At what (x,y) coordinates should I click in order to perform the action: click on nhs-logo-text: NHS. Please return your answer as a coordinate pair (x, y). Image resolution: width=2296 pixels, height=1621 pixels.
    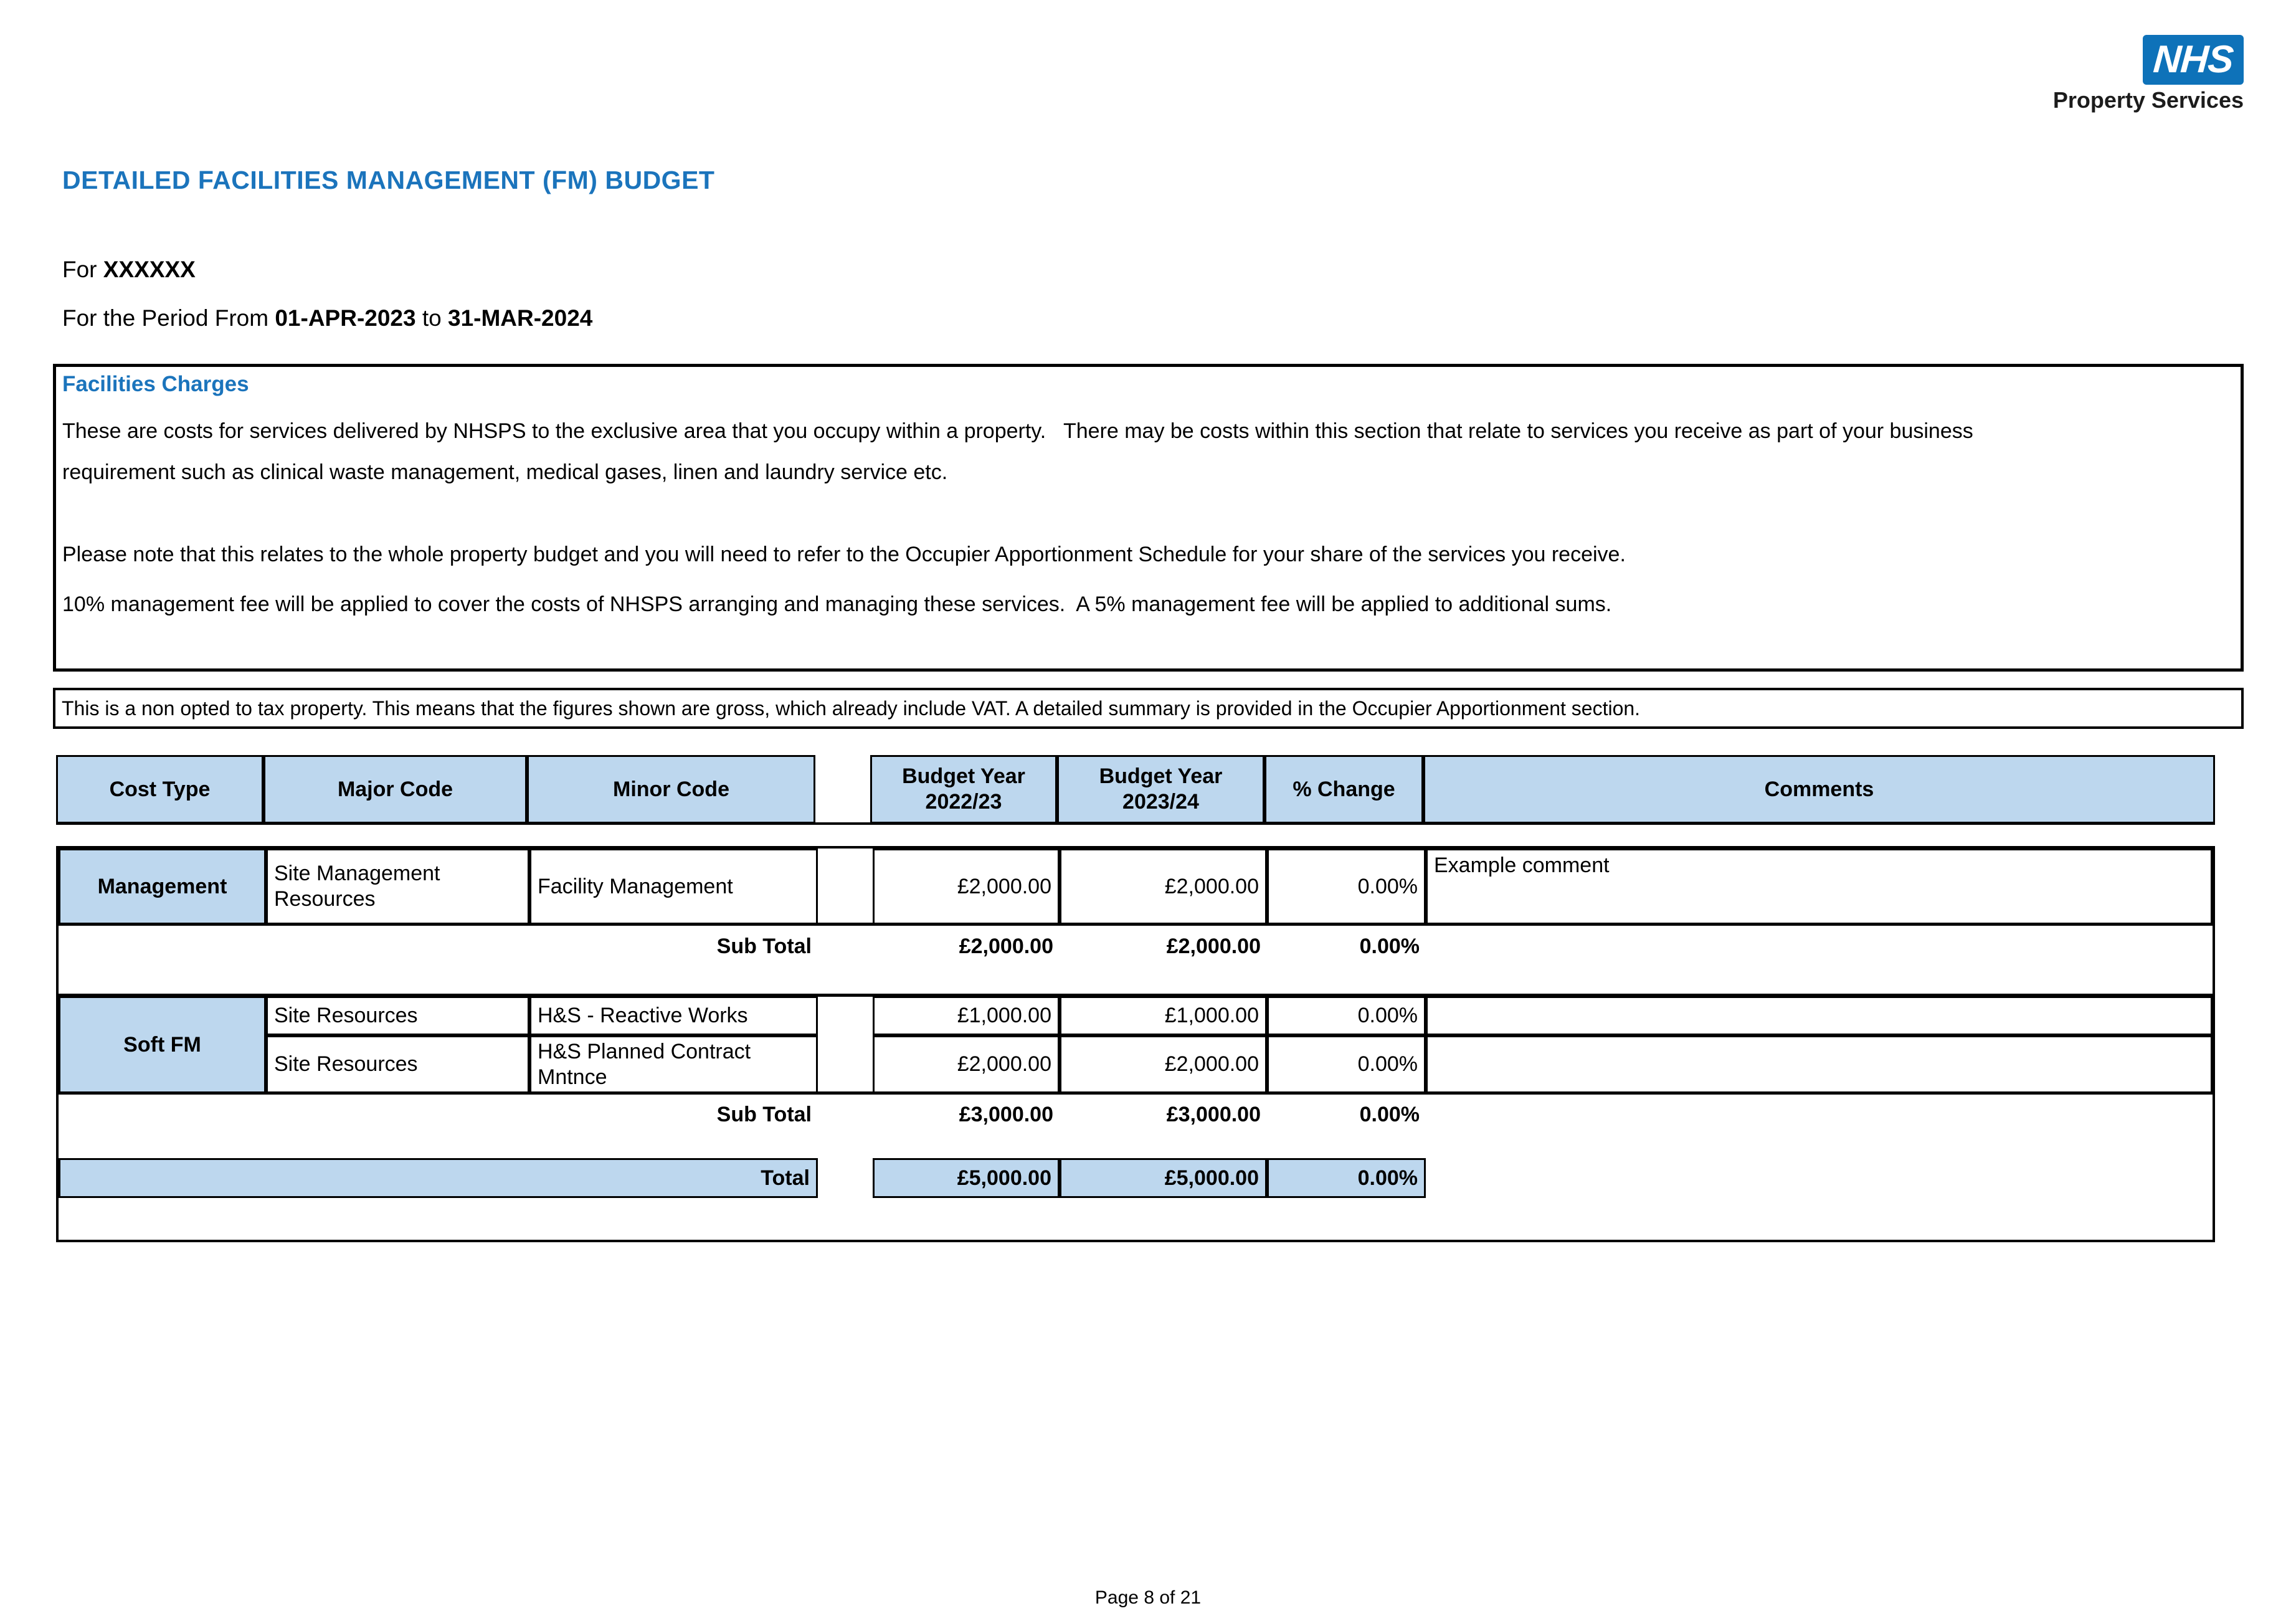
    Looking at the image, I should click on (2193, 59).